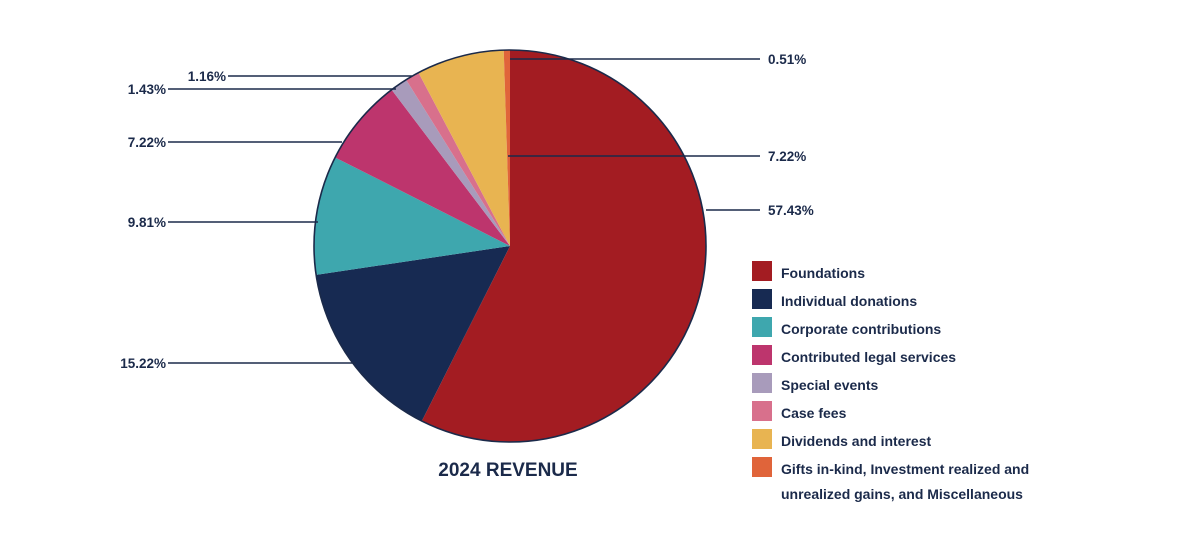 Image resolution: width=1200 pixels, height=551 pixels. Describe the element at coordinates (207, 76) in the screenshot. I see `percent-label-case-fees: 1.16%` at that location.